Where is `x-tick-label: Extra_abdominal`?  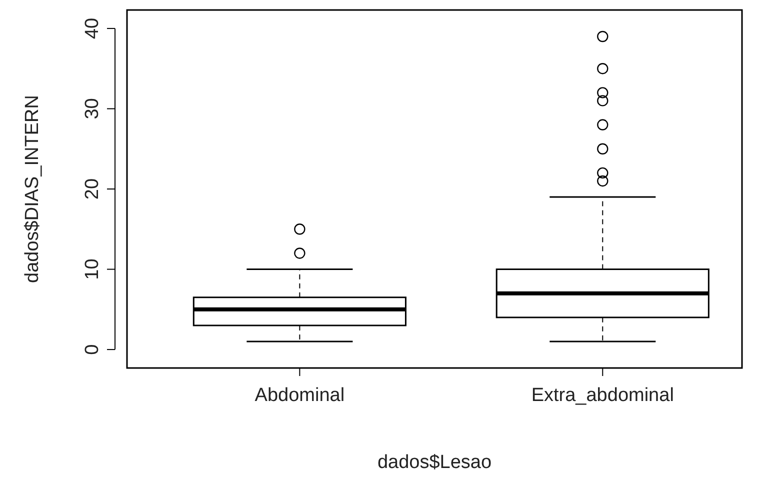
x-tick-label: Extra_abdominal is located at coordinates (602, 395).